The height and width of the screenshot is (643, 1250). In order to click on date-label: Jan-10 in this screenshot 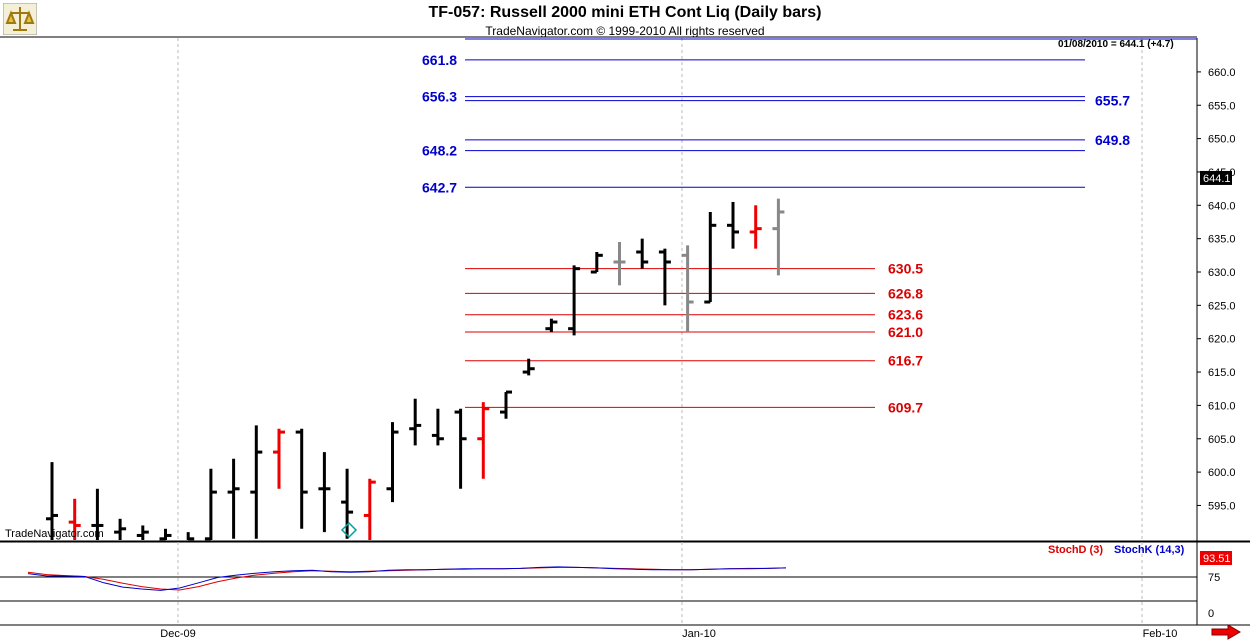, I will do `click(699, 634)`.